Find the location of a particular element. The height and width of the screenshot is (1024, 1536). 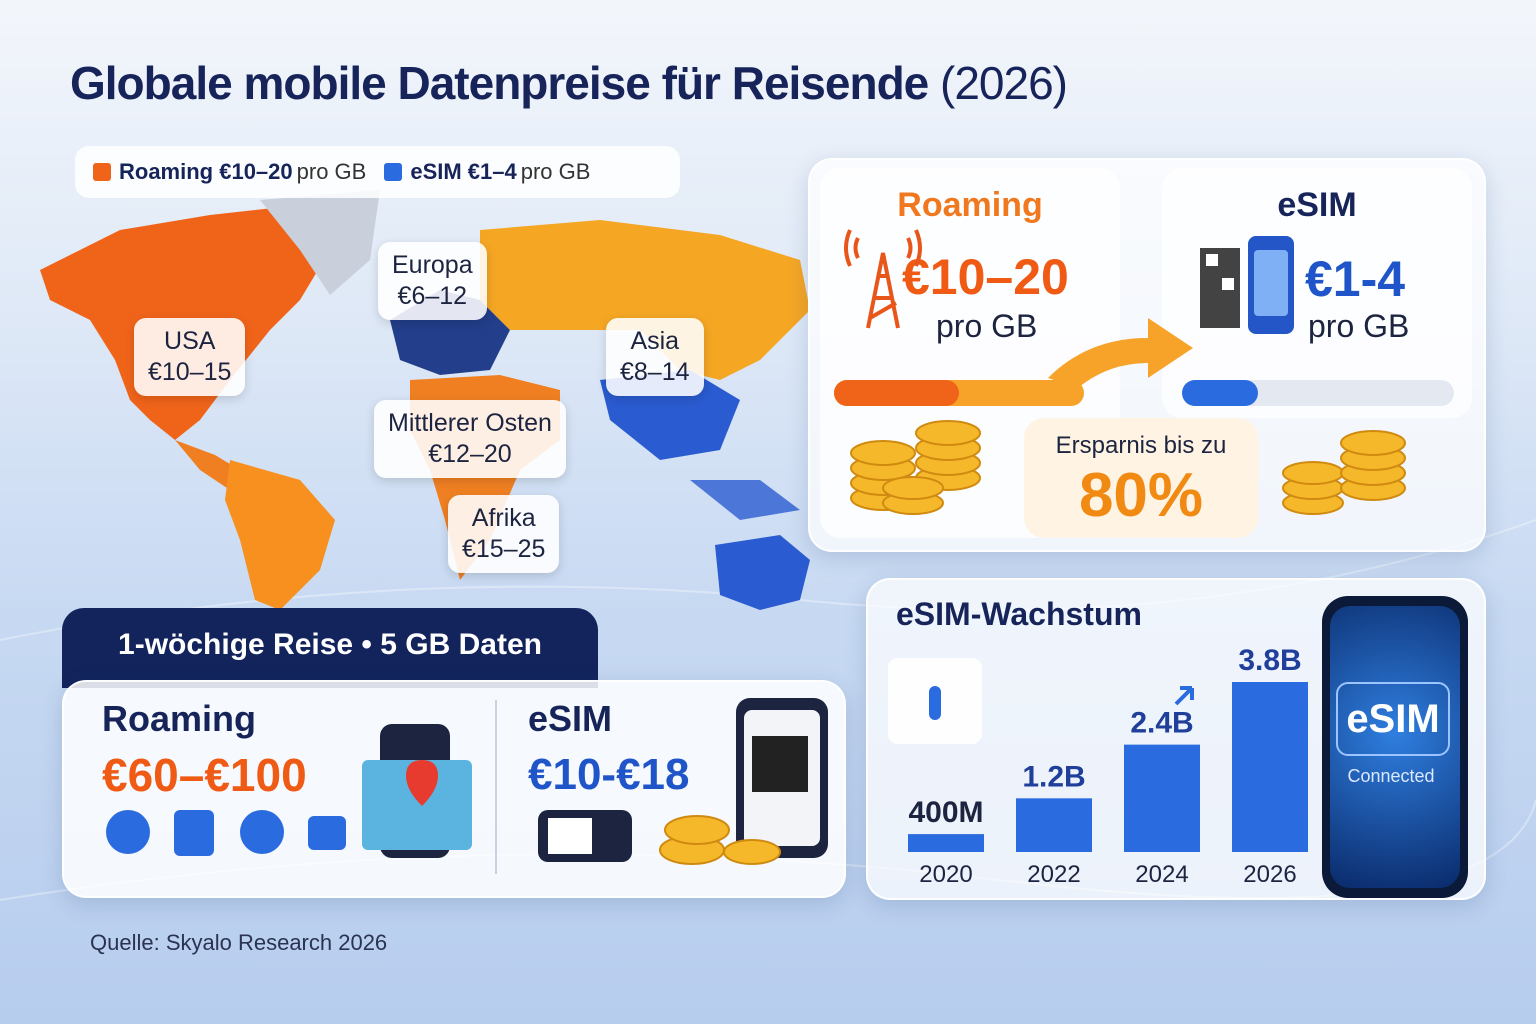

map-label: Asia €8–14 is located at coordinates (655, 357).